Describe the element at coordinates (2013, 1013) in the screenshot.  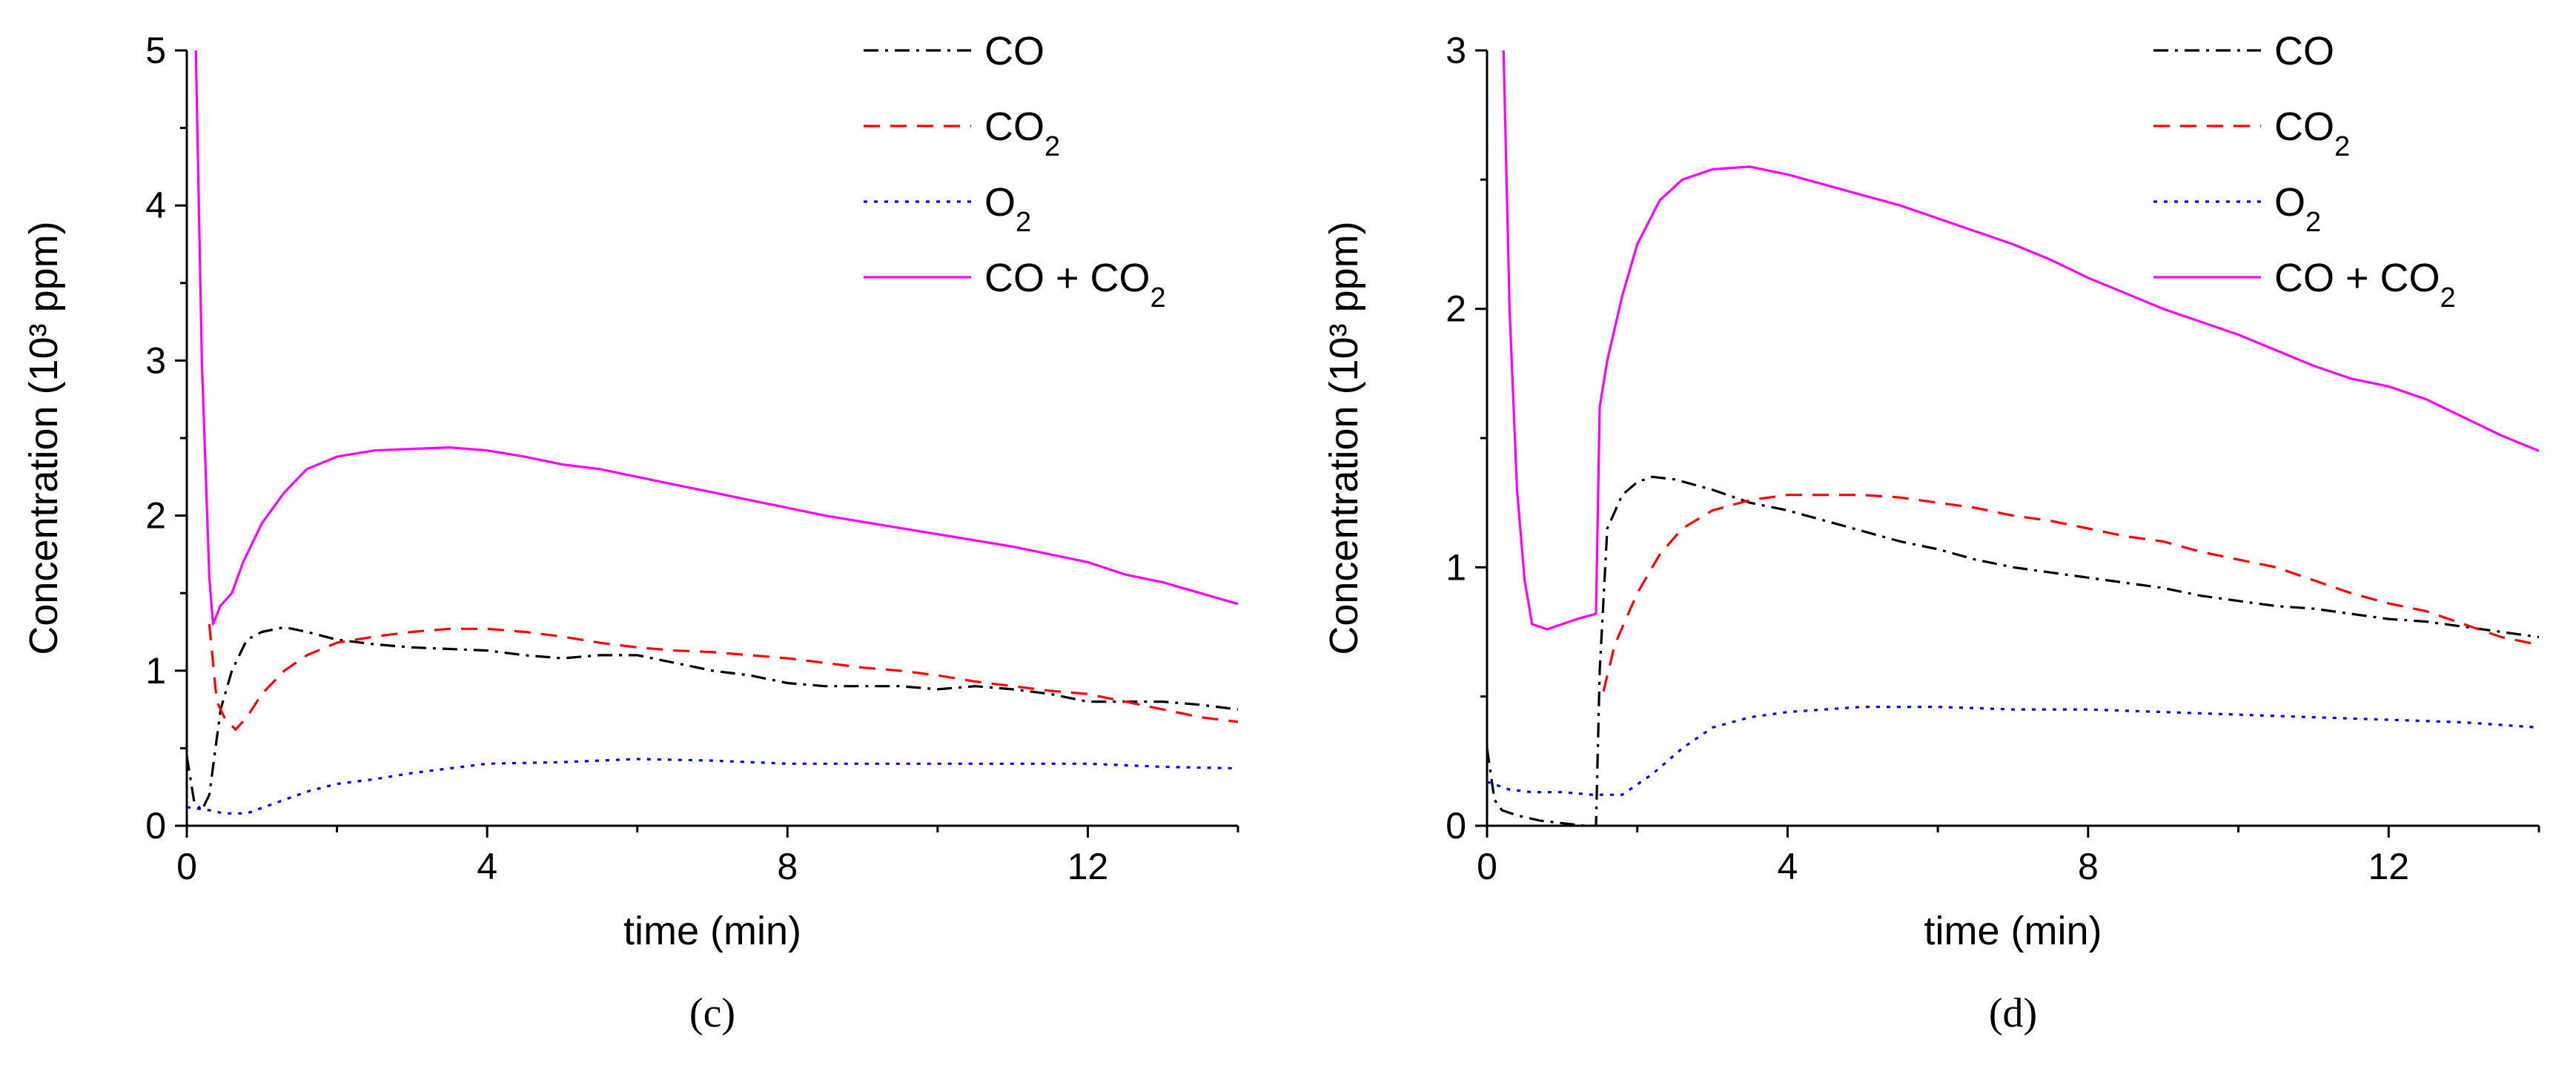
I see `panel-caption: (d)` at that location.